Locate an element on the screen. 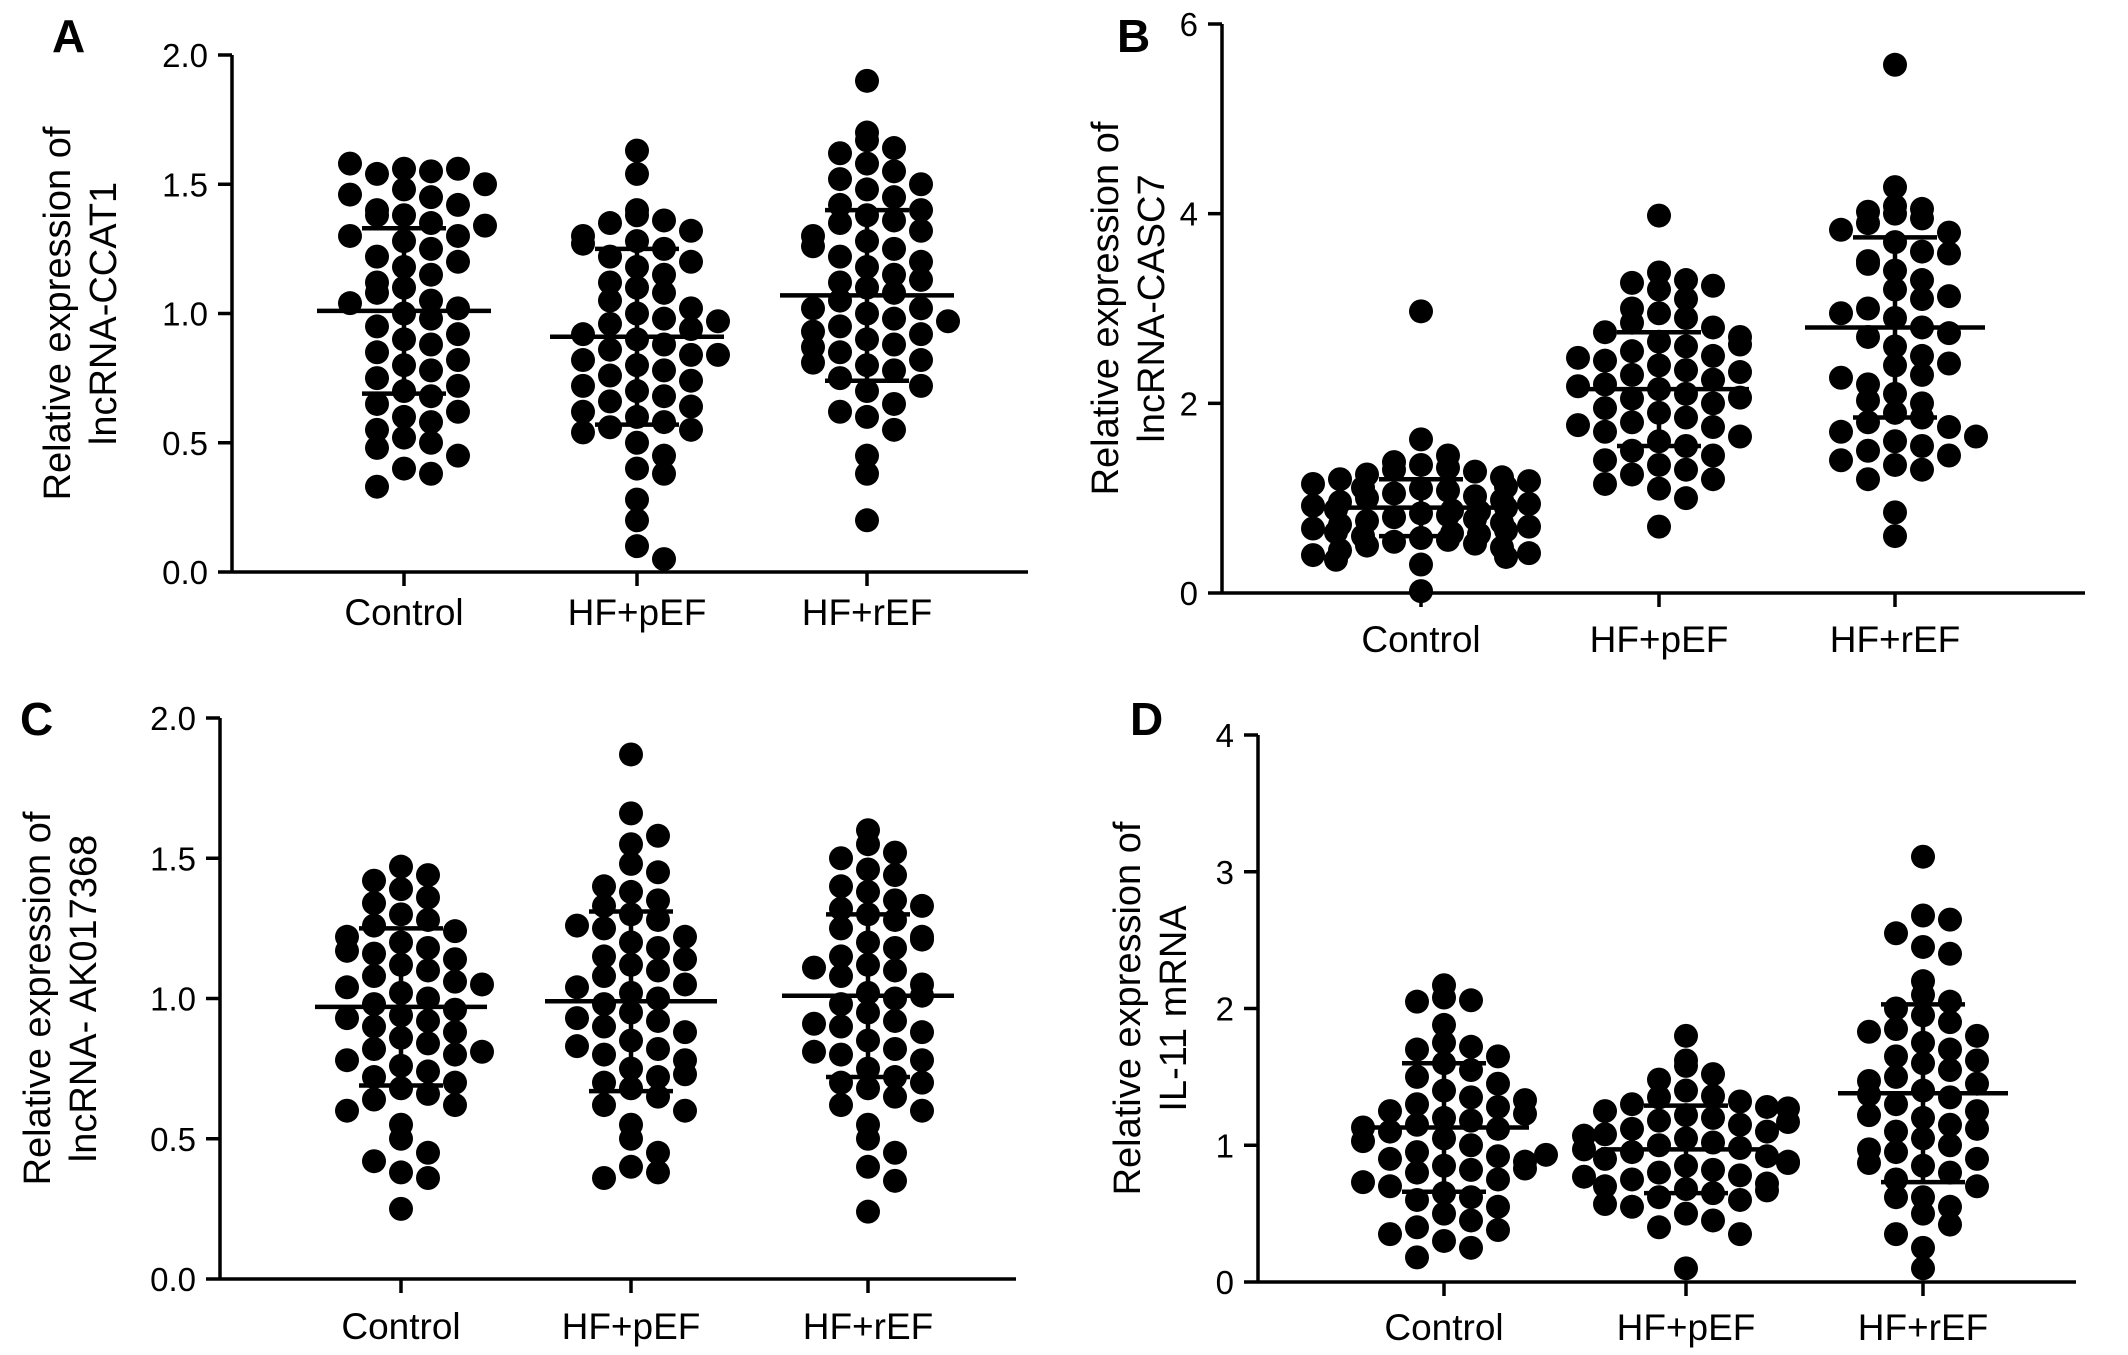 This screenshot has height=1355, width=2128. y-axis-label: Relative expression of lncRNA-CCAT1 is located at coordinates (81, 313).